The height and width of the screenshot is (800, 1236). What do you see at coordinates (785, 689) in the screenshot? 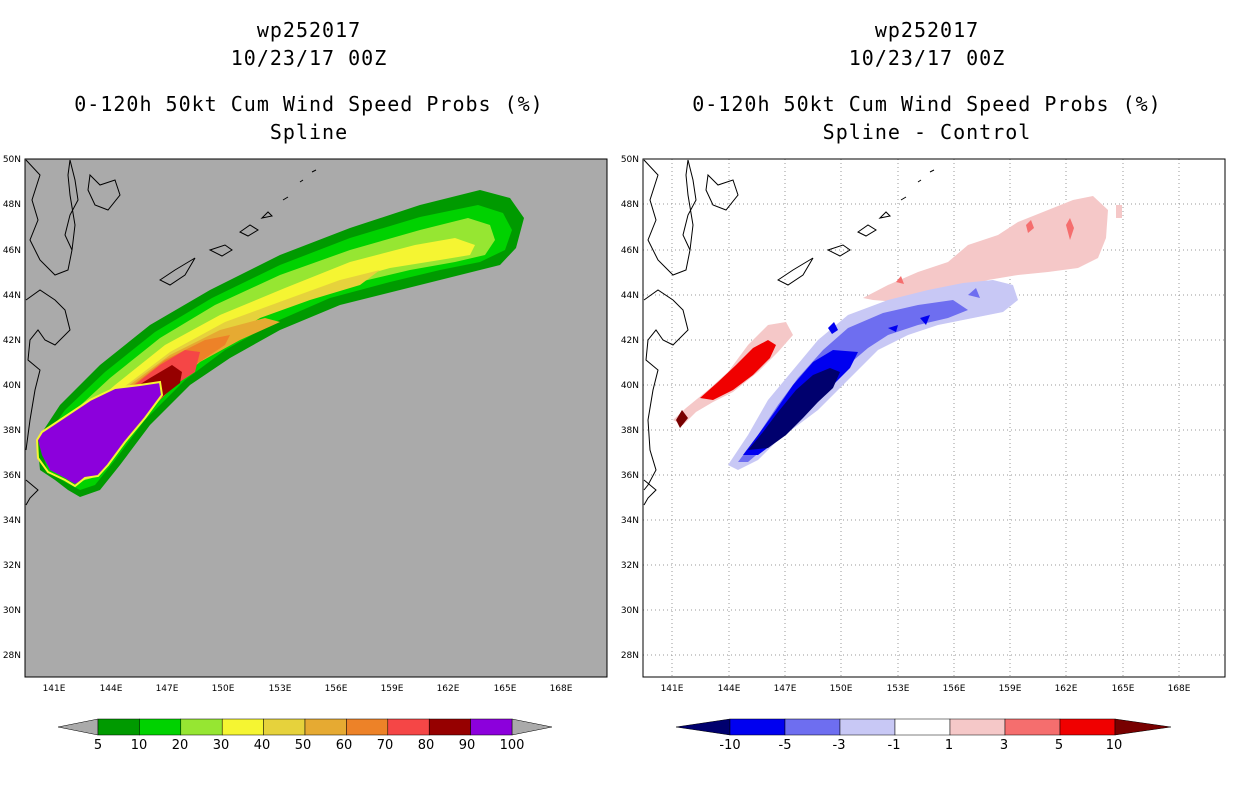
I see `lon-label: 147E` at bounding box center [785, 689].